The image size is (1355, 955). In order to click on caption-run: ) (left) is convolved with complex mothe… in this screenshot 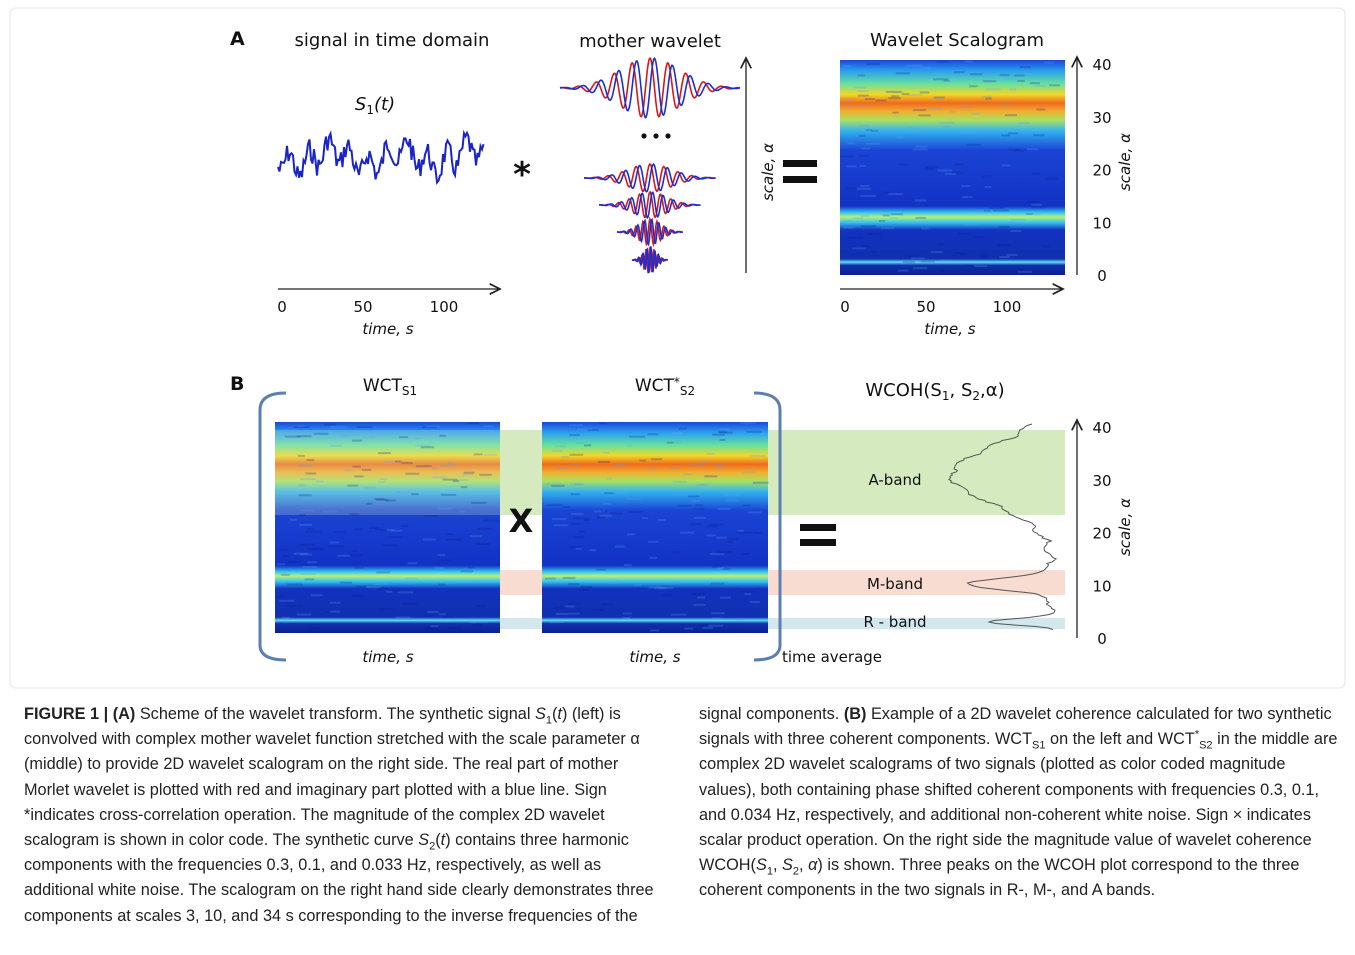, I will do `click(332, 777)`.